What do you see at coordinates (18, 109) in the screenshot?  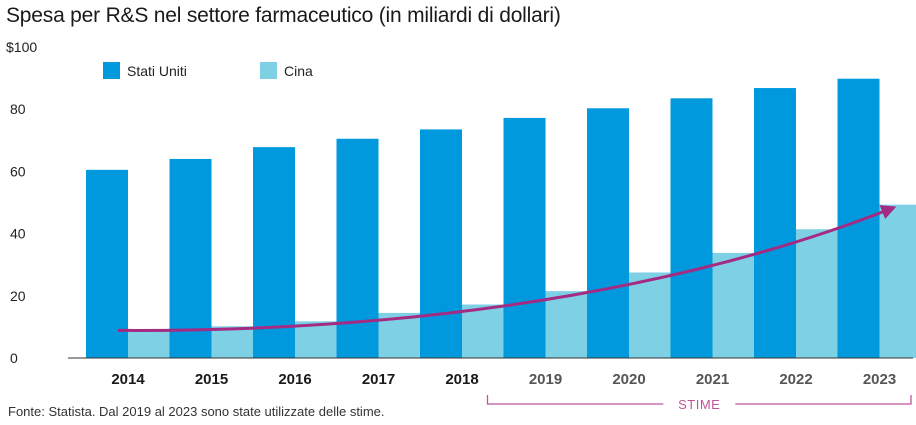 I see `y-tick-label: 80` at bounding box center [18, 109].